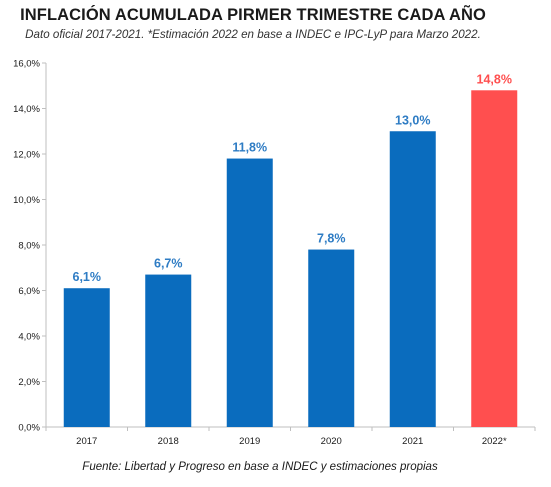 The image size is (551, 487). What do you see at coordinates (26, 155) in the screenshot?
I see `y-tick-label: 12,0%` at bounding box center [26, 155].